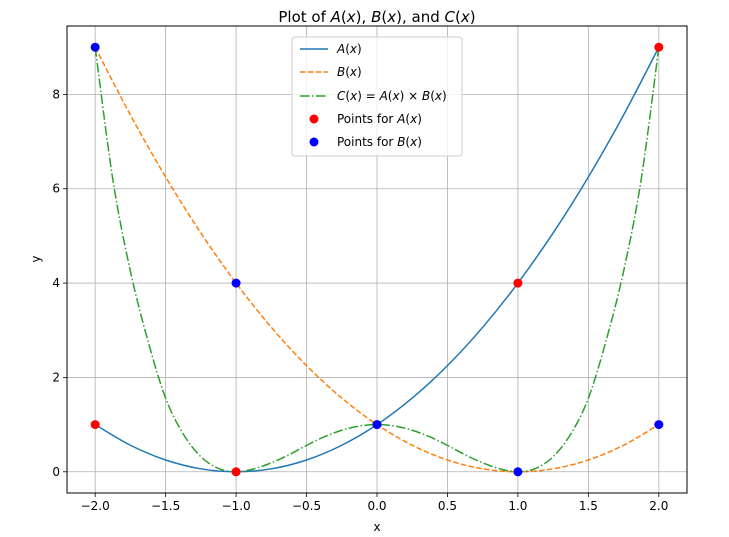 The width and height of the screenshot is (729, 537). I want to click on y-tick-label: 8, so click(56, 94).